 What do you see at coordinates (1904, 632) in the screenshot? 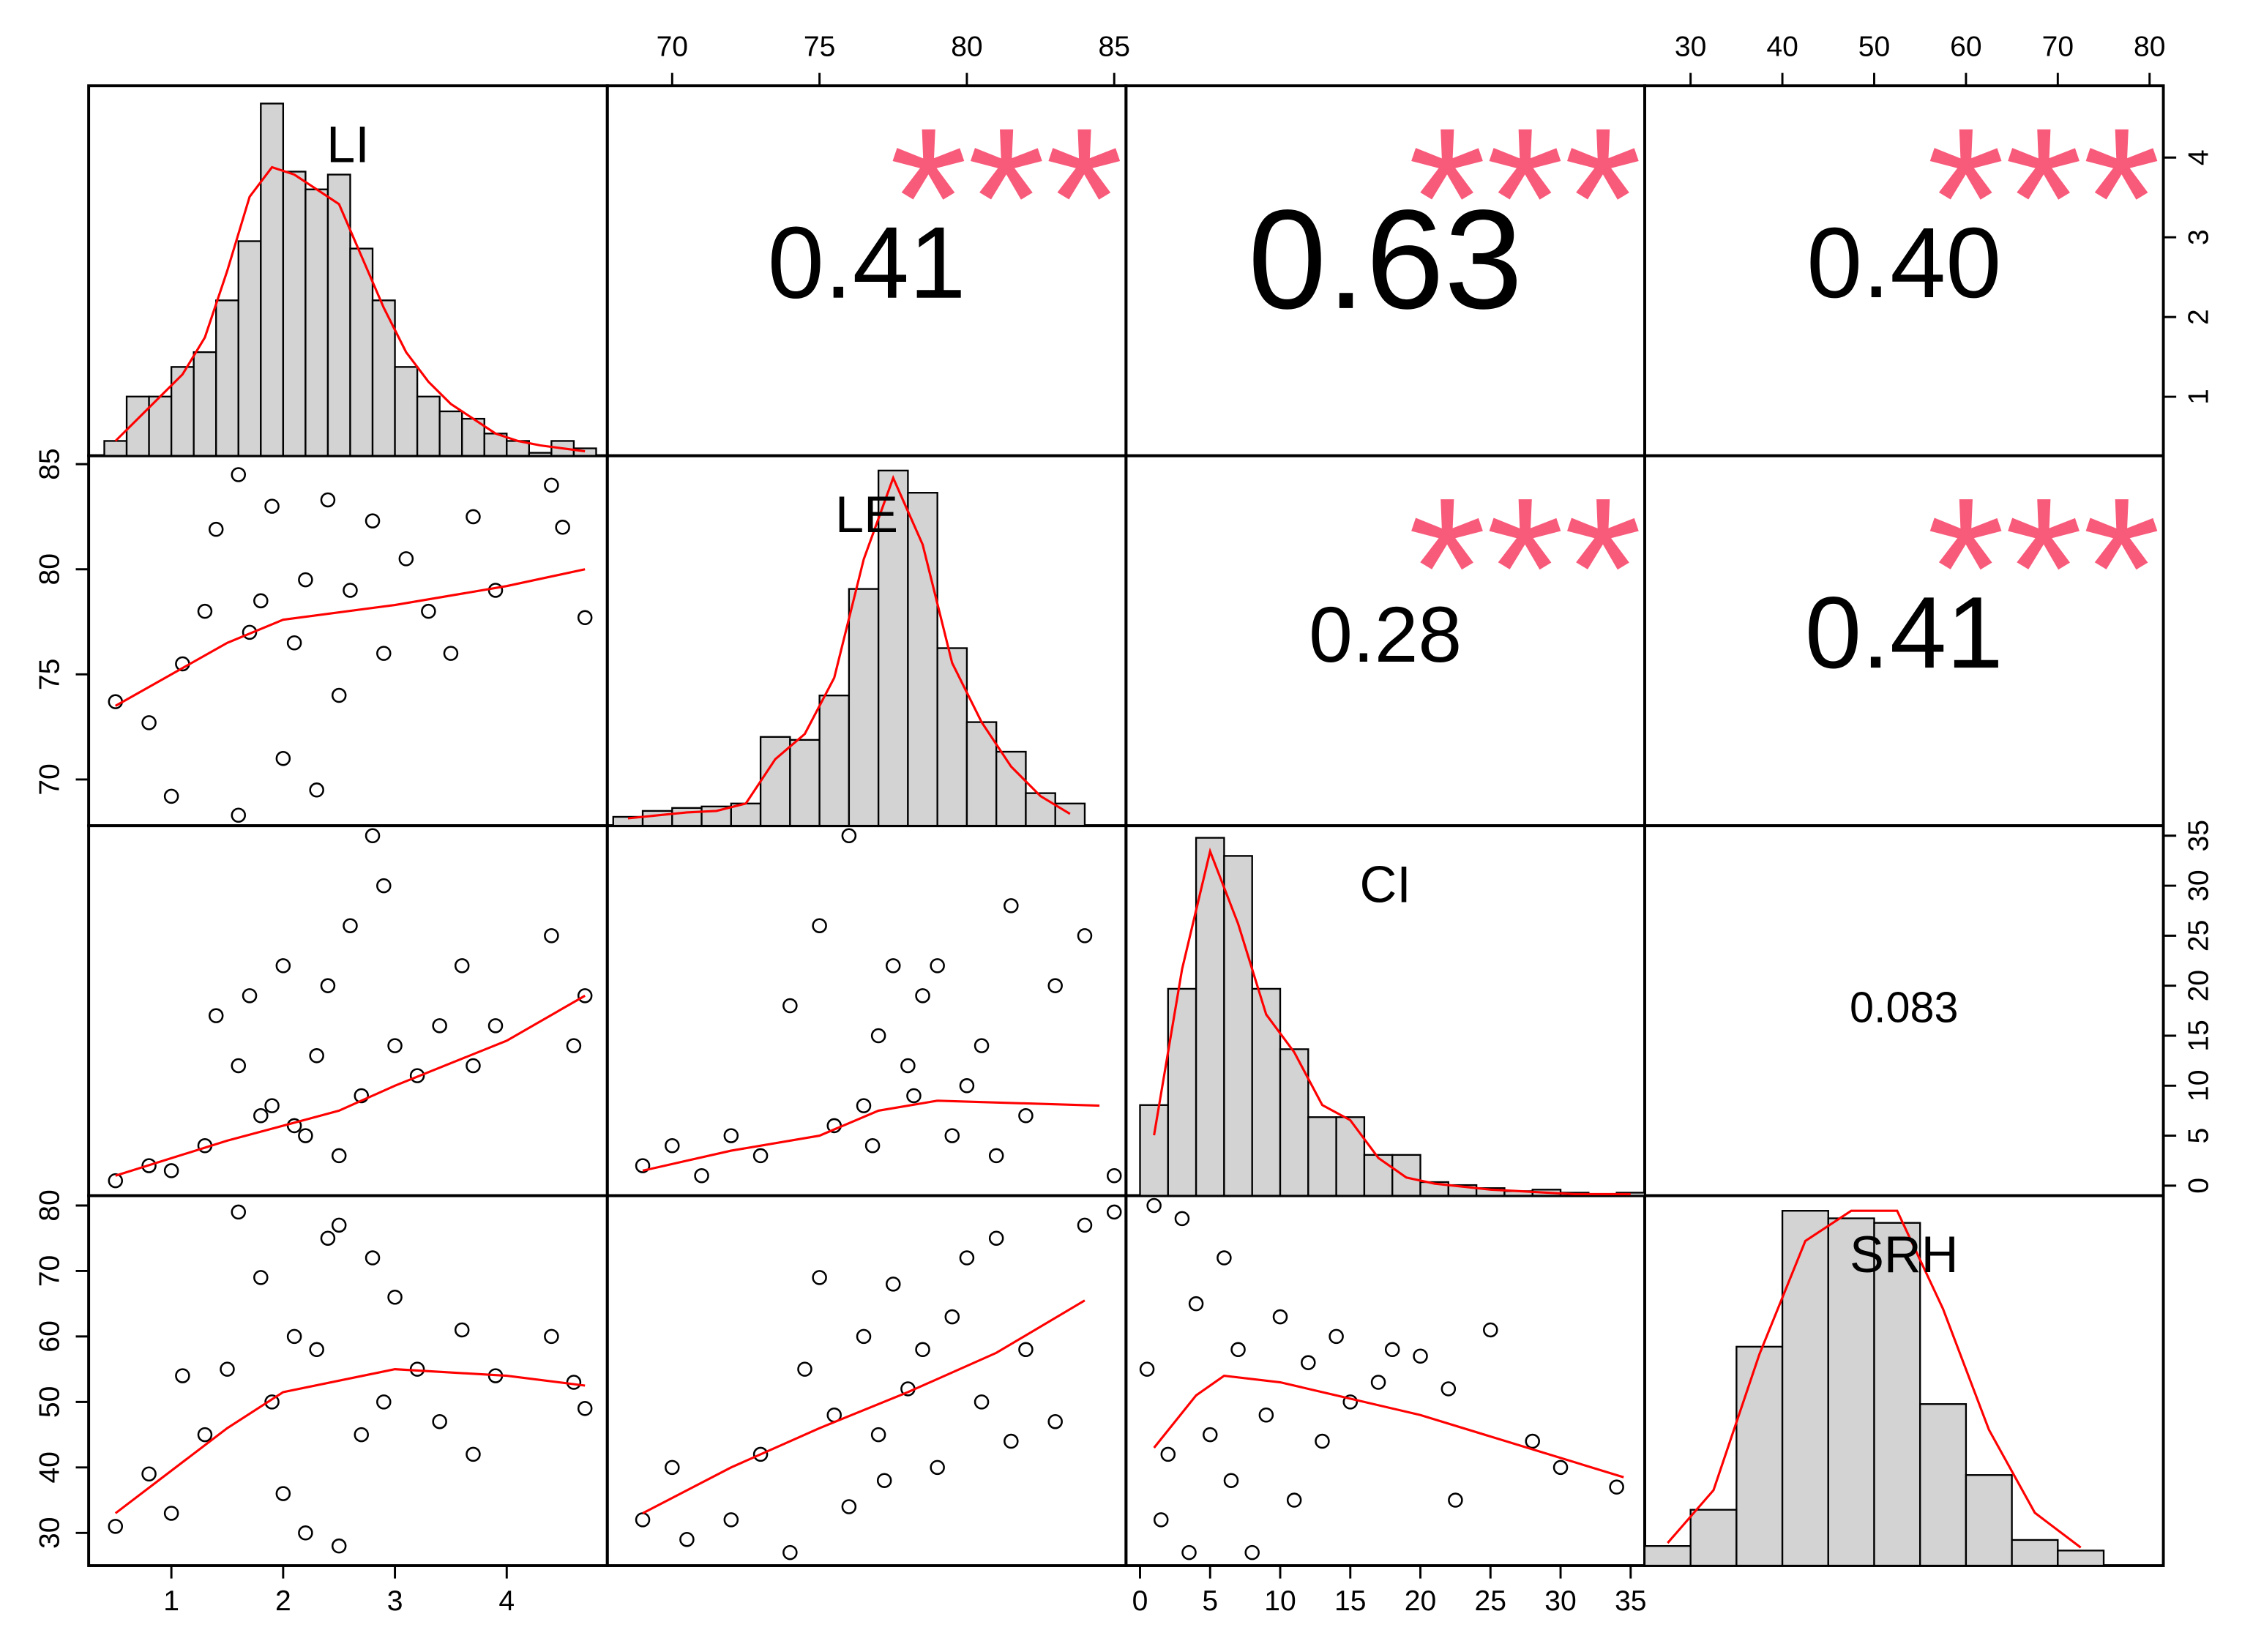
I see `correlation-value: 0.41` at bounding box center [1904, 632].